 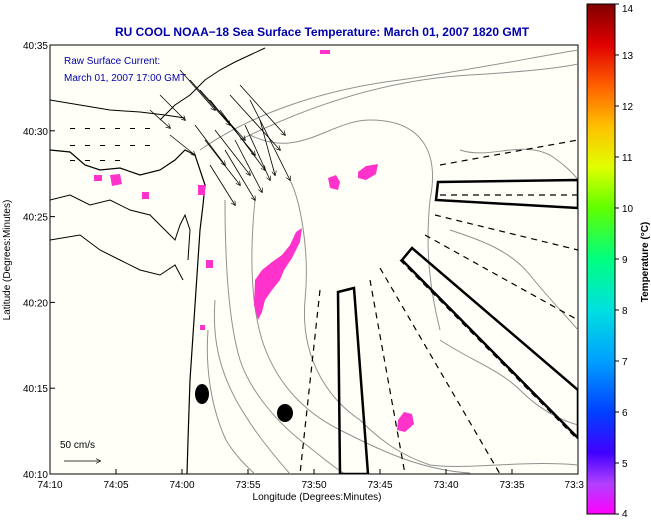 I want to click on y-axis-label: Latitude (Degrees:Minutes), so click(x=7, y=260).